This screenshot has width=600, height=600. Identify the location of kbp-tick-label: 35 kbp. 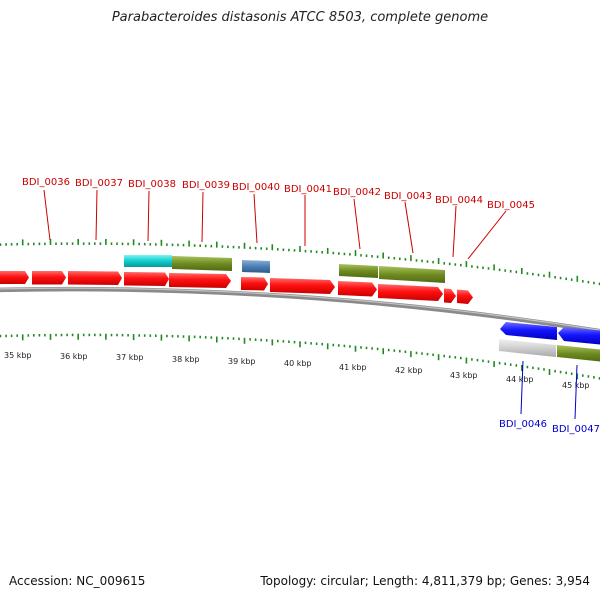
(18, 355).